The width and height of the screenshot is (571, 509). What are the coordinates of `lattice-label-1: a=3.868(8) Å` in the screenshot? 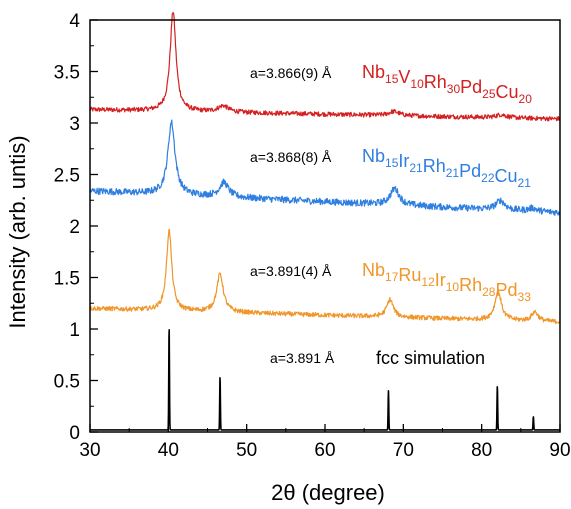 It's located at (291, 157).